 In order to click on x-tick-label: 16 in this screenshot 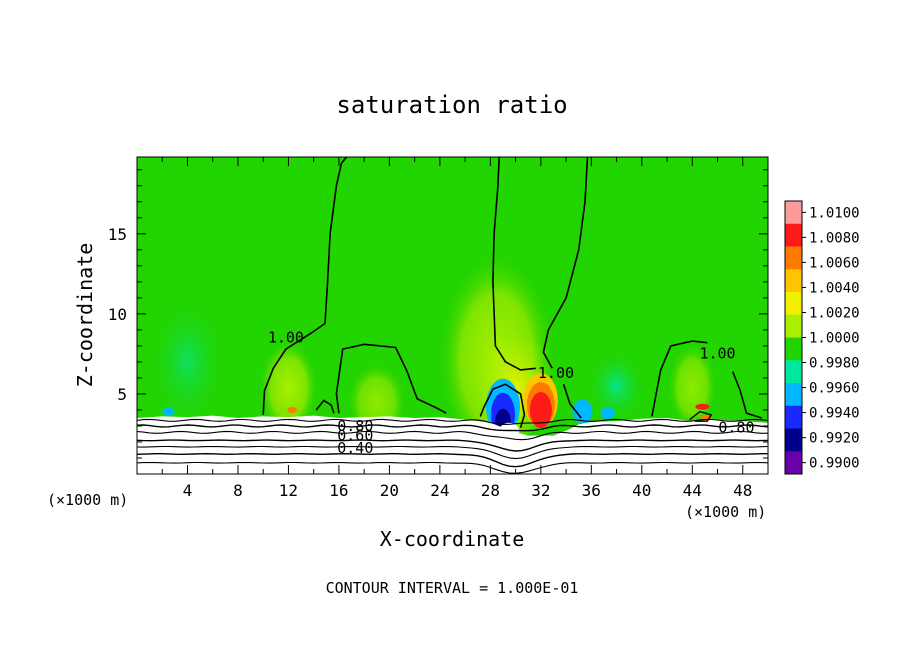, I will do `click(338, 490)`.